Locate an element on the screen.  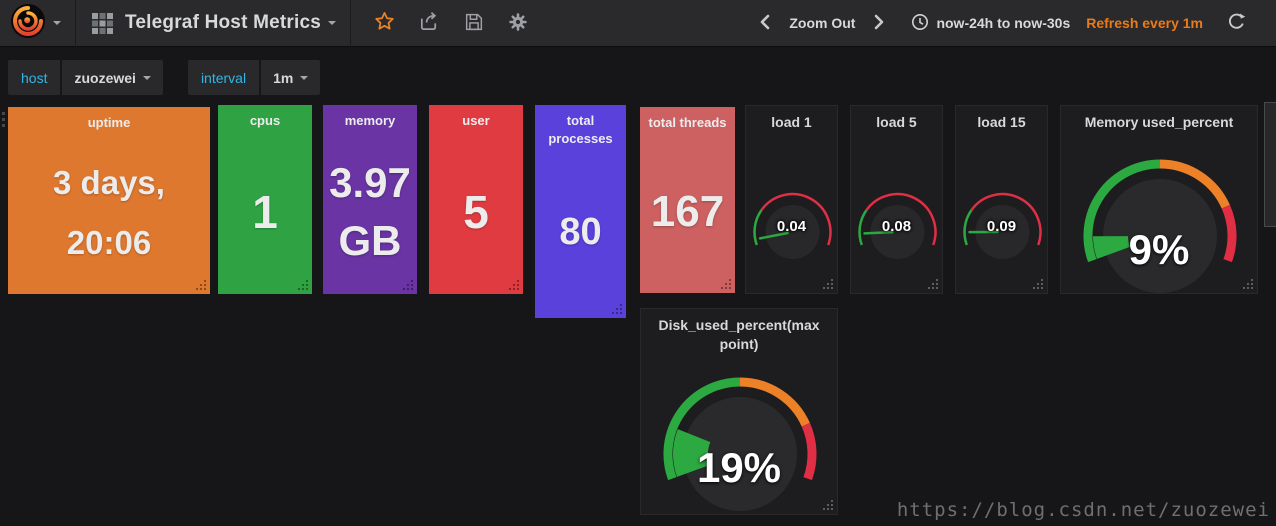
panel-disk-used-percent: Disk_used_percent(max point) 19% is located at coordinates (739, 411).